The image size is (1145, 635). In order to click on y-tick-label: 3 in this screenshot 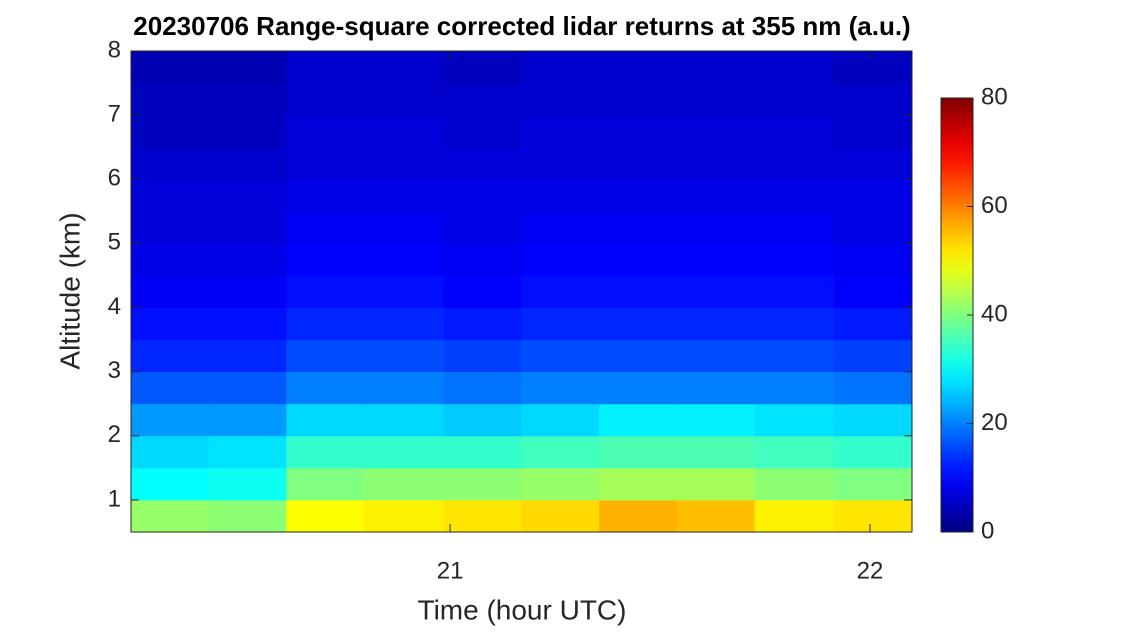, I will do `click(114, 370)`.